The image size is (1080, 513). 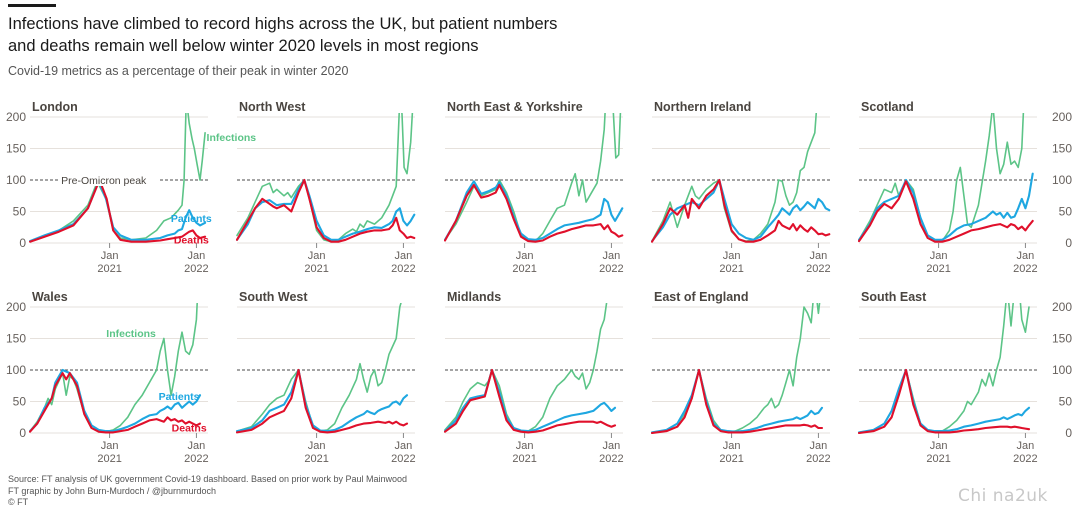 I want to click on region-title: South West, so click(x=273, y=297).